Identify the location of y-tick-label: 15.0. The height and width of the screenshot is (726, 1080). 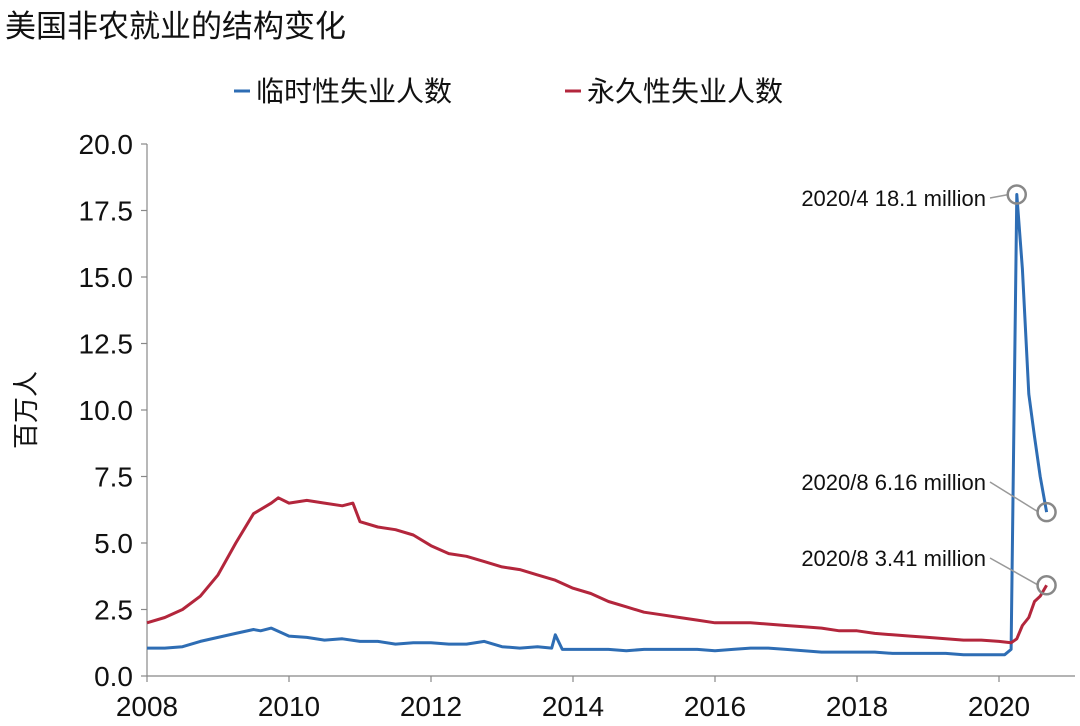
(106, 277).